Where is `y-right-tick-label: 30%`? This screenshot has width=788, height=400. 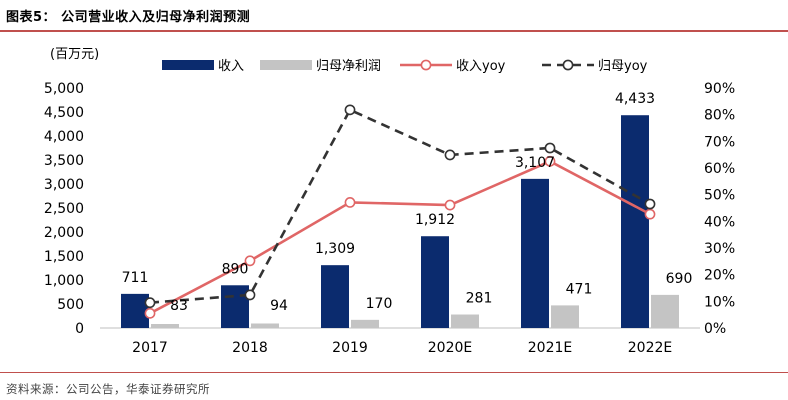
y-right-tick-label: 30% is located at coordinates (719, 249).